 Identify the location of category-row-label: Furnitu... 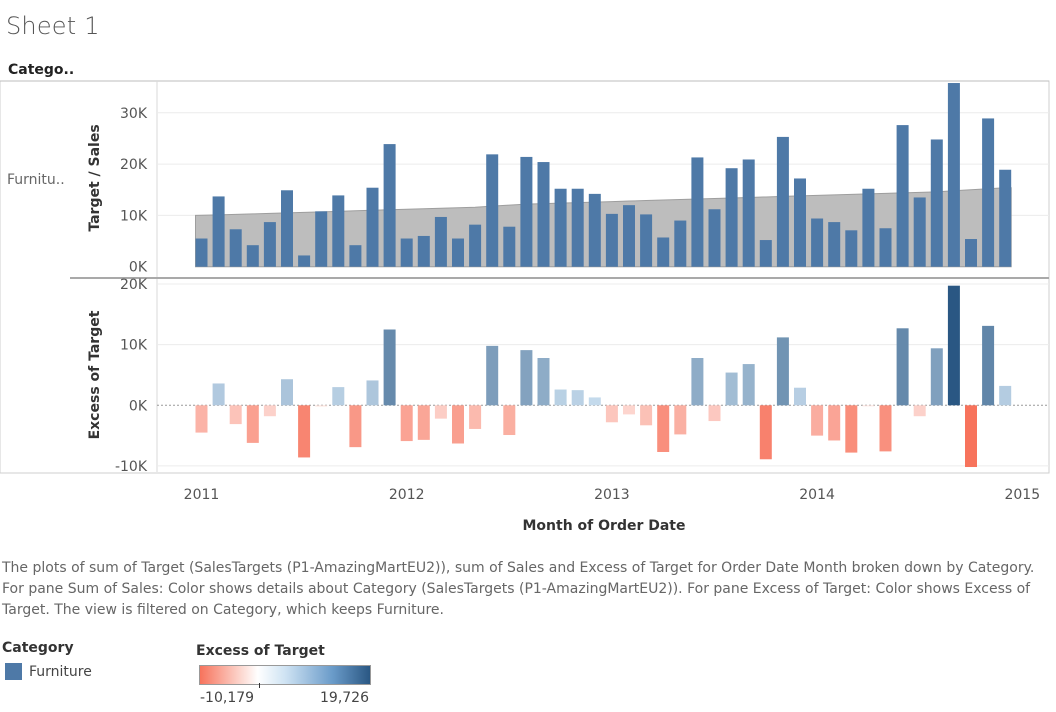
(36, 180).